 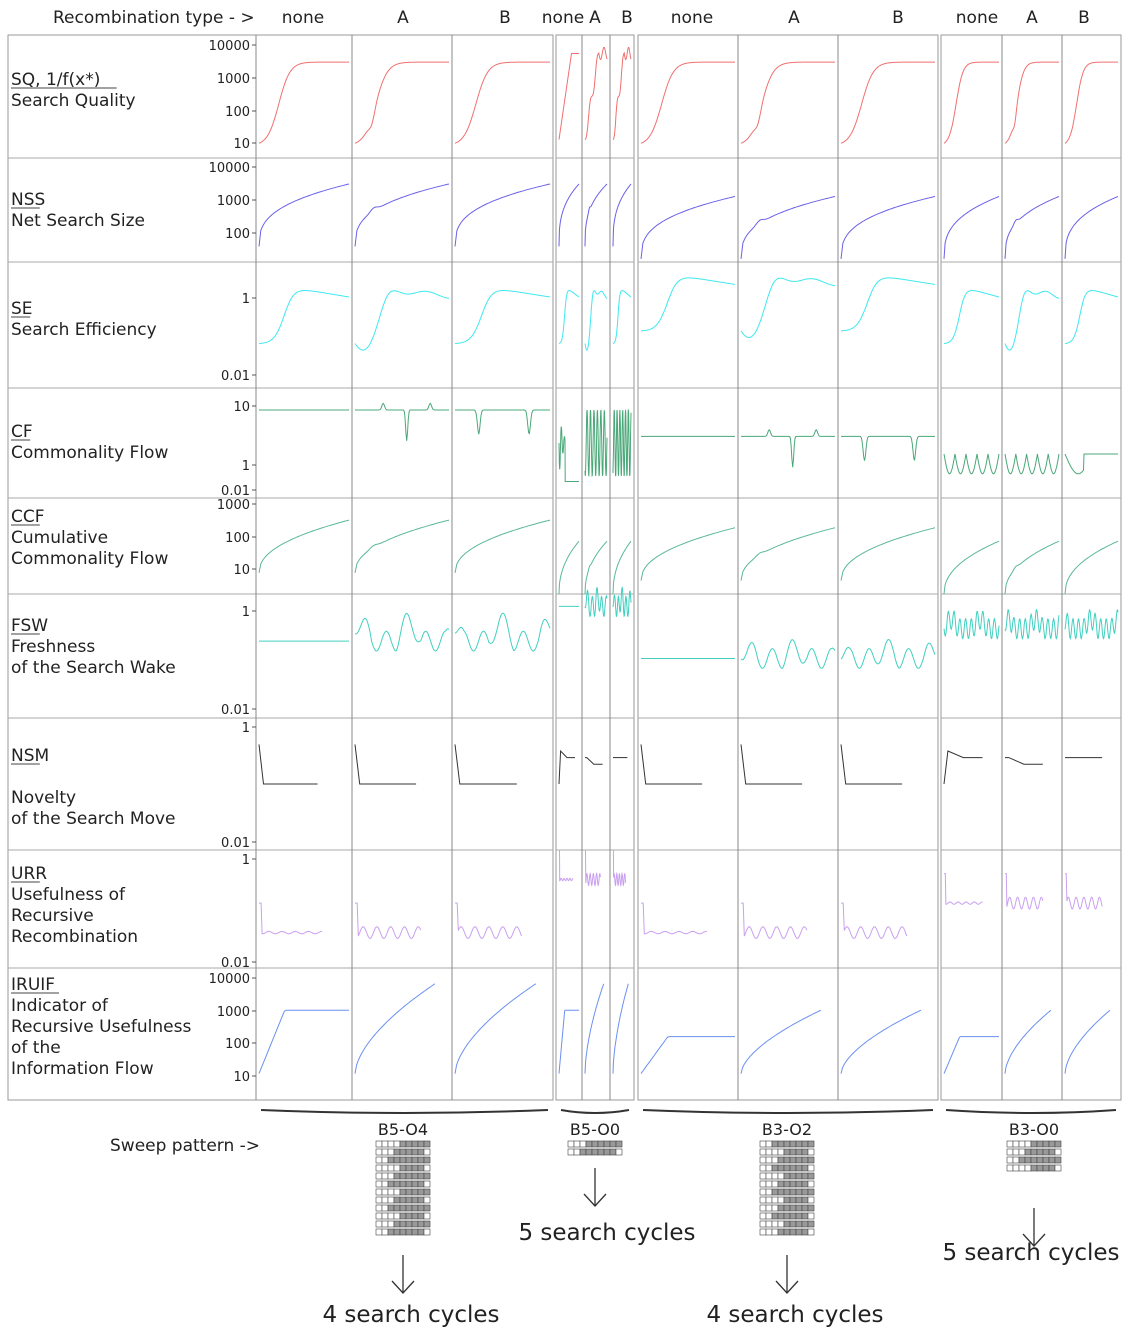 What do you see at coordinates (60, 1006) in the screenshot?
I see `metric-name-line: Indicator of` at bounding box center [60, 1006].